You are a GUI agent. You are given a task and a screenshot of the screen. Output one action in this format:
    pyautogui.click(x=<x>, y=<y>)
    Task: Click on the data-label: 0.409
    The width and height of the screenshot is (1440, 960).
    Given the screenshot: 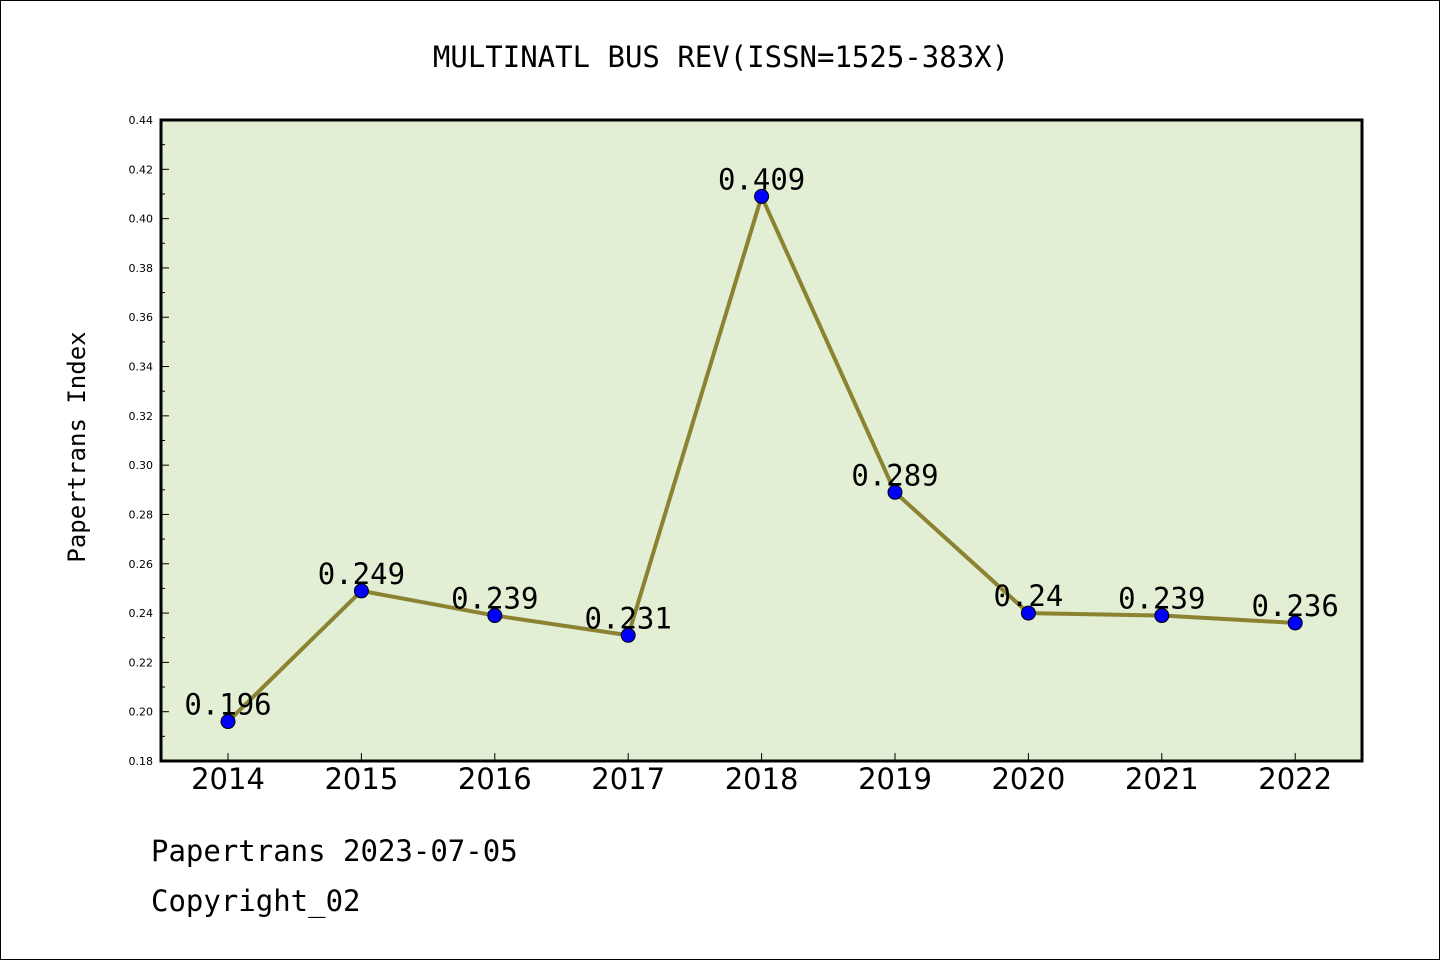 What is the action you would take?
    pyautogui.click(x=761, y=179)
    